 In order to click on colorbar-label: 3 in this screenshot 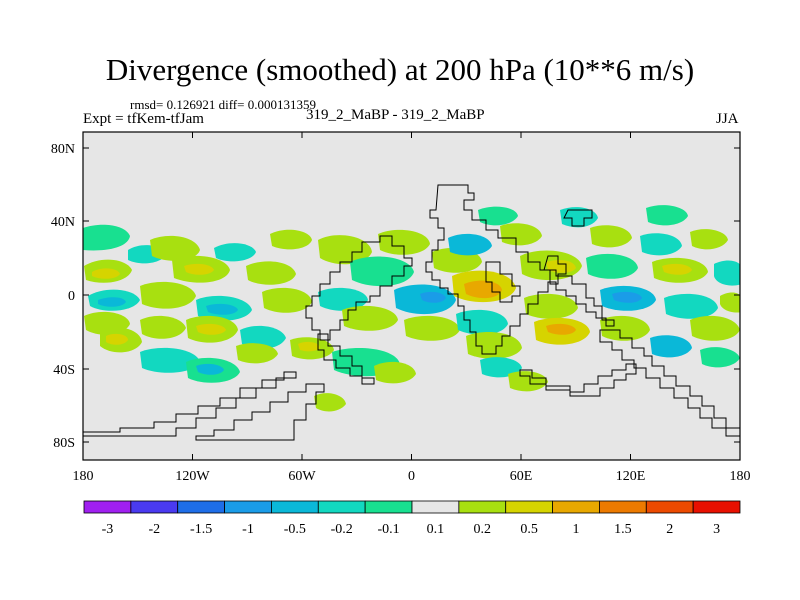, I will do `click(716, 529)`.